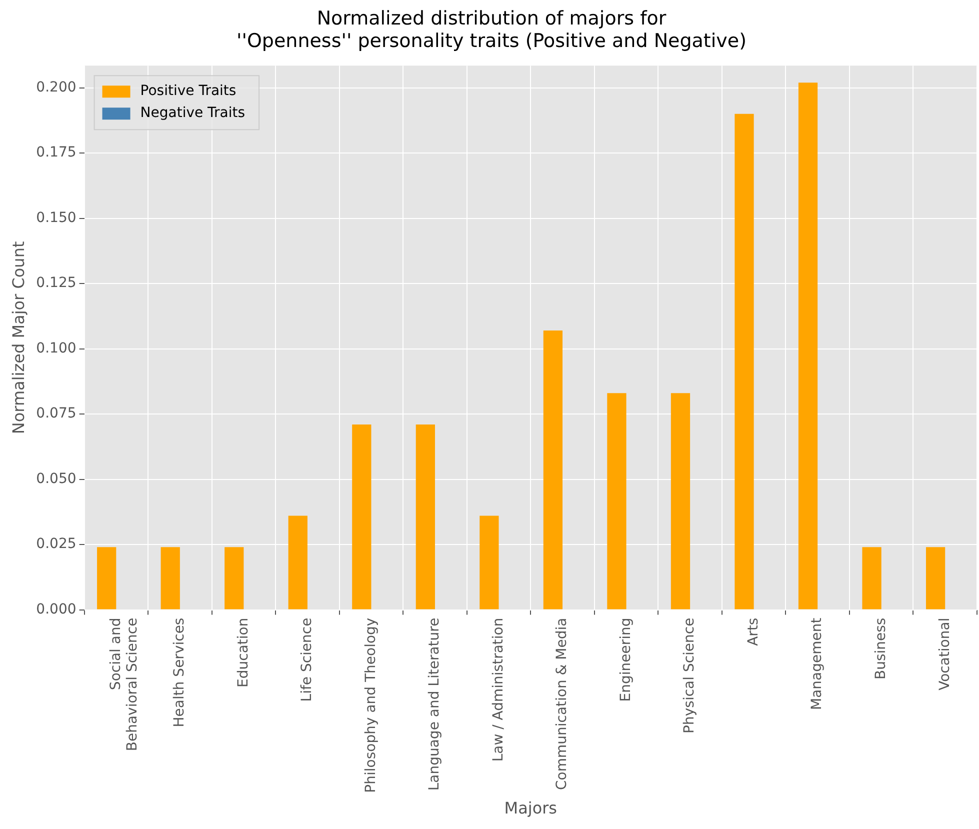 The height and width of the screenshot is (829, 979). I want to click on y-tick-label: 0.125, so click(56, 283).